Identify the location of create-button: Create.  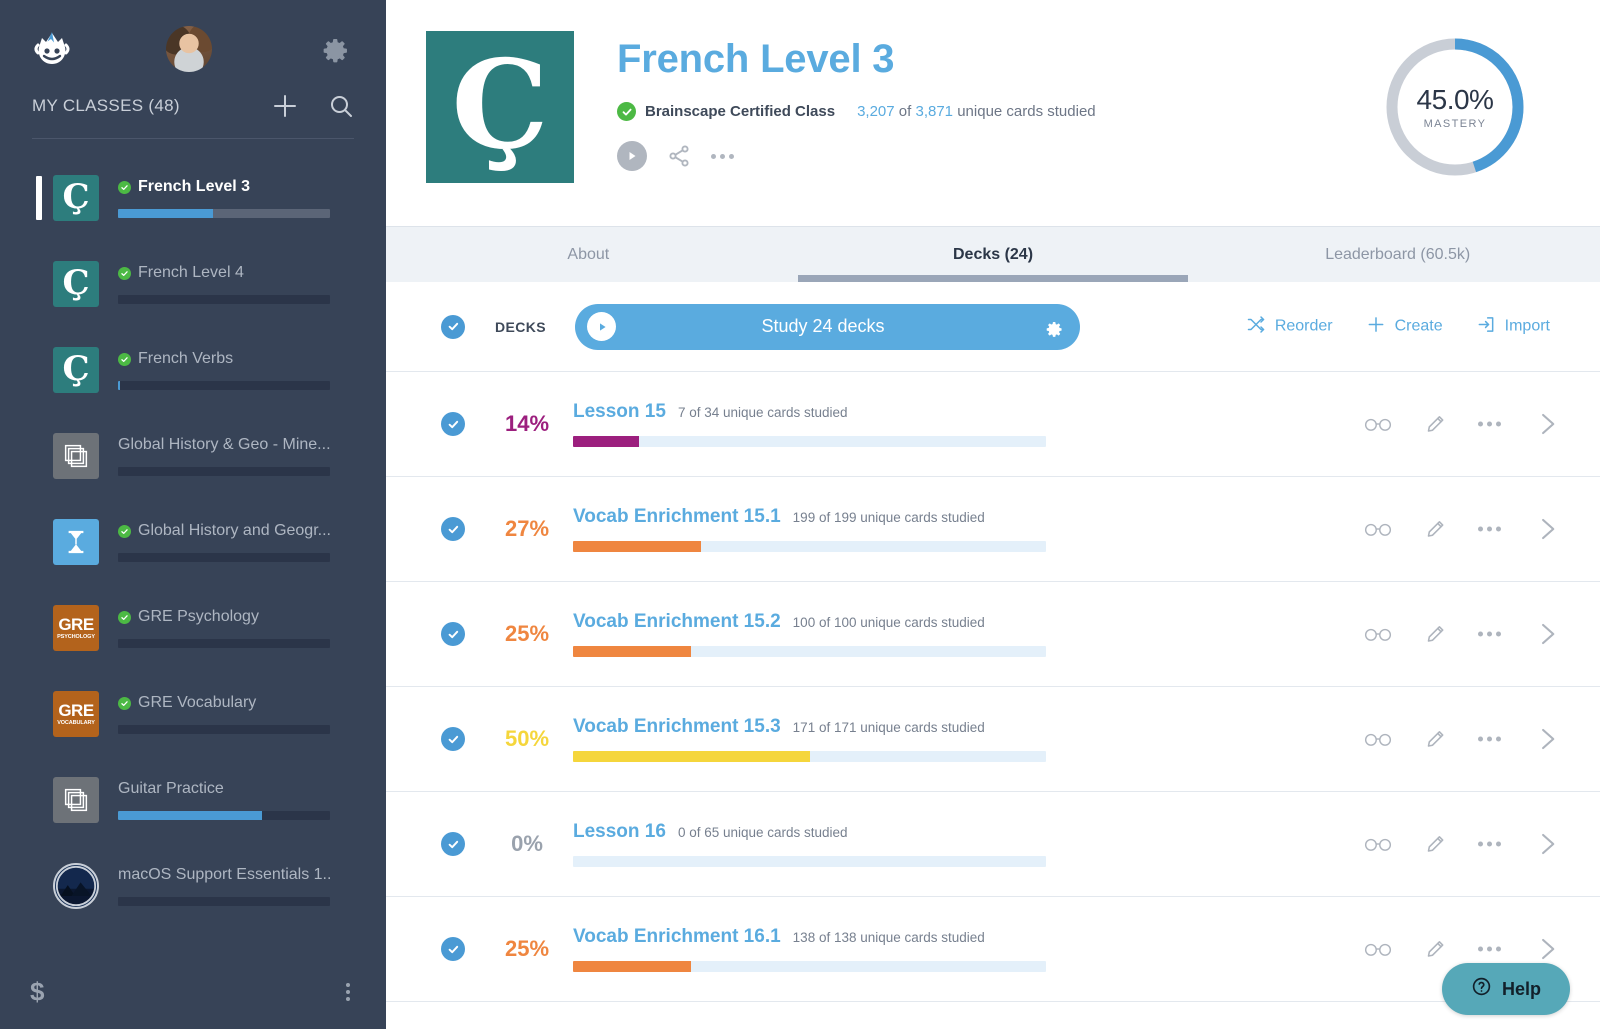
(1404, 326).